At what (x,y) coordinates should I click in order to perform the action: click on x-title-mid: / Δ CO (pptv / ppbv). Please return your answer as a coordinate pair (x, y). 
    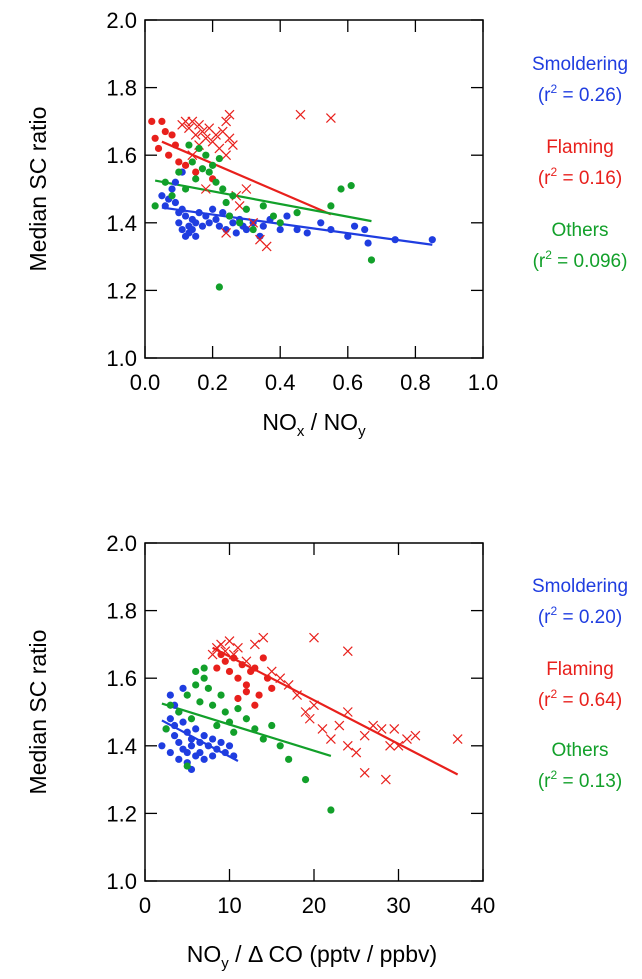
    Looking at the image, I should click on (333, 954).